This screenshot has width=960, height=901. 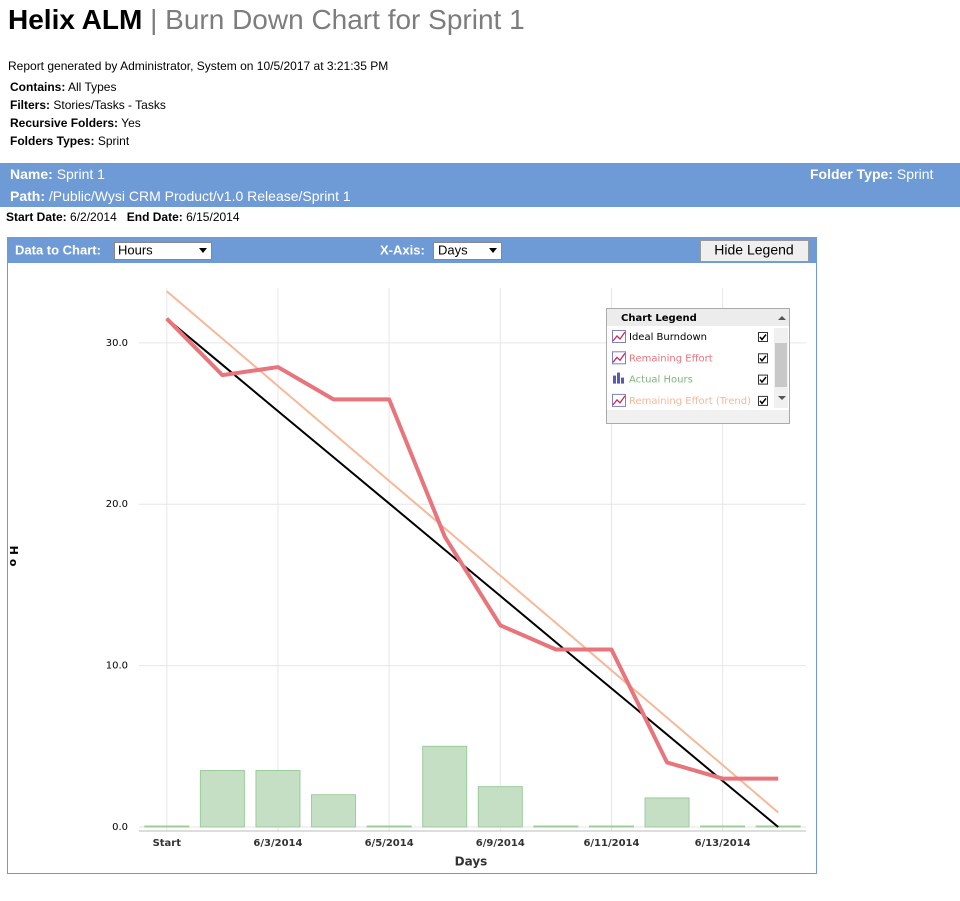 What do you see at coordinates (389, 843) in the screenshot?
I see `x-tick-label: 6/5/2014` at bounding box center [389, 843].